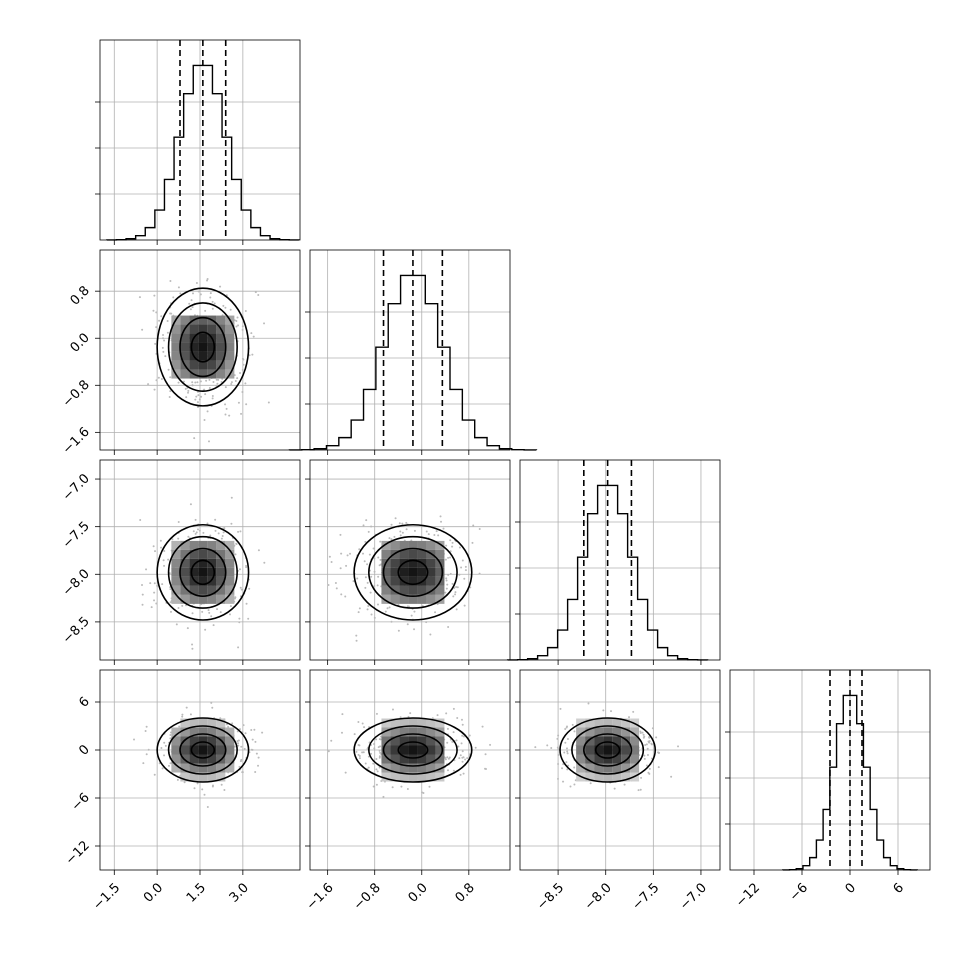 This screenshot has height=970, width=970. Describe the element at coordinates (76, 535) in the screenshot. I see `y-tick-label: −7.5` at that location.